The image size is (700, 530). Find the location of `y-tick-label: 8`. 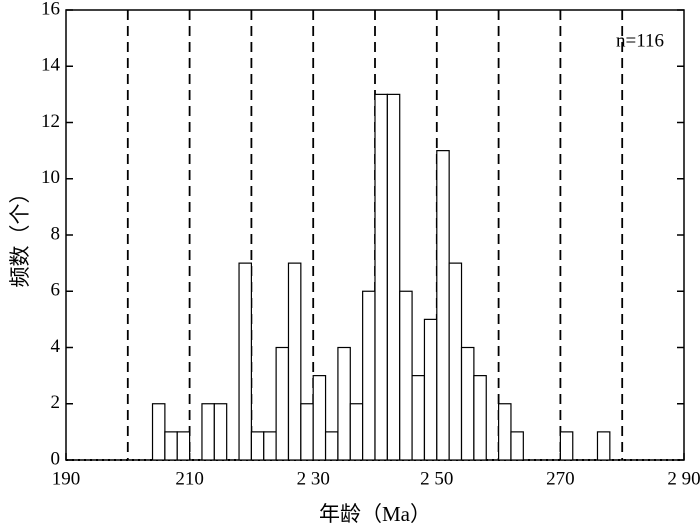

y-tick-label: 8 is located at coordinates (56, 233).